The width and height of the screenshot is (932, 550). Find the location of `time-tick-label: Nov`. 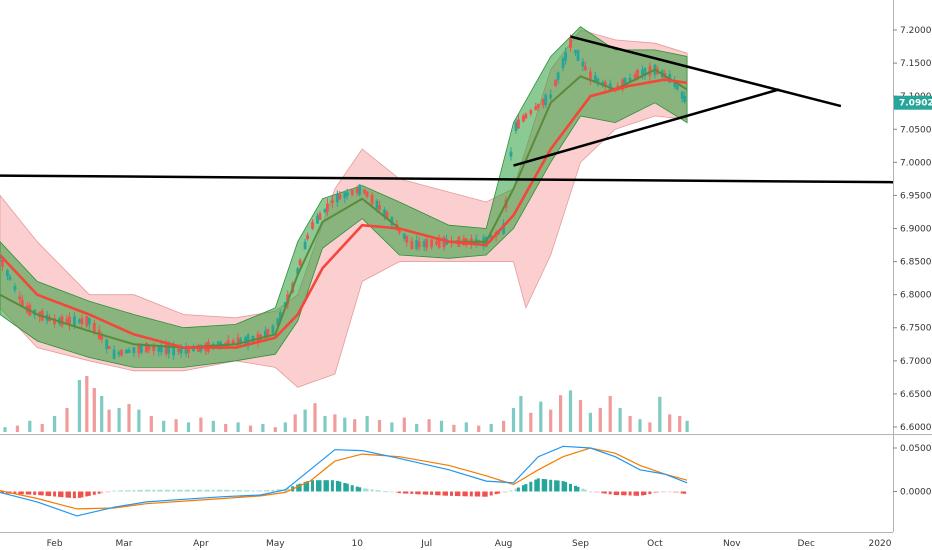

time-tick-label: Nov is located at coordinates (732, 544).